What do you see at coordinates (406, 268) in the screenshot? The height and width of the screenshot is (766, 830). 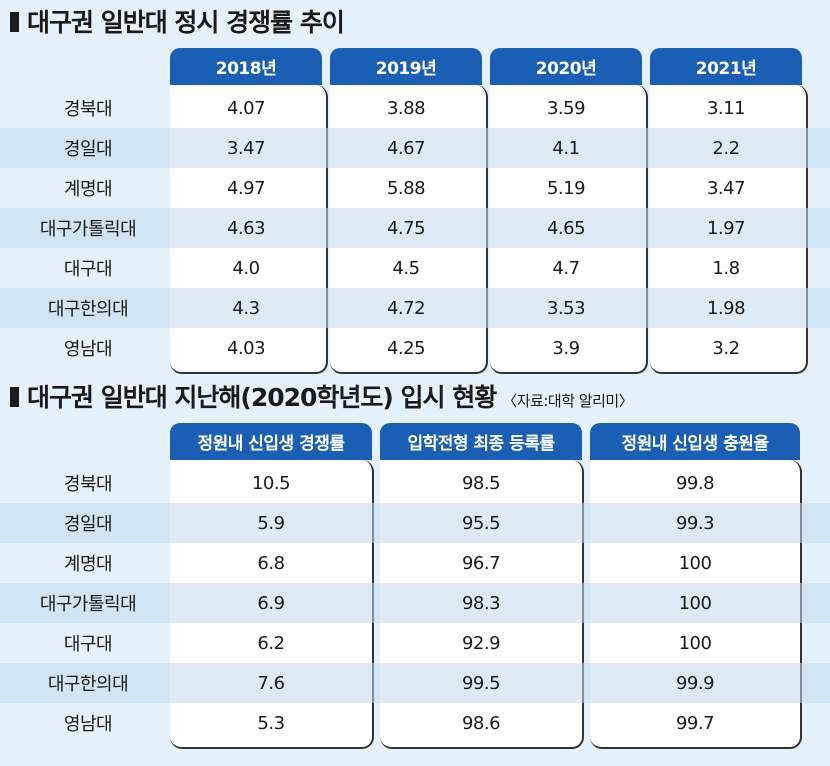 I see `data-cell: 4.5` at bounding box center [406, 268].